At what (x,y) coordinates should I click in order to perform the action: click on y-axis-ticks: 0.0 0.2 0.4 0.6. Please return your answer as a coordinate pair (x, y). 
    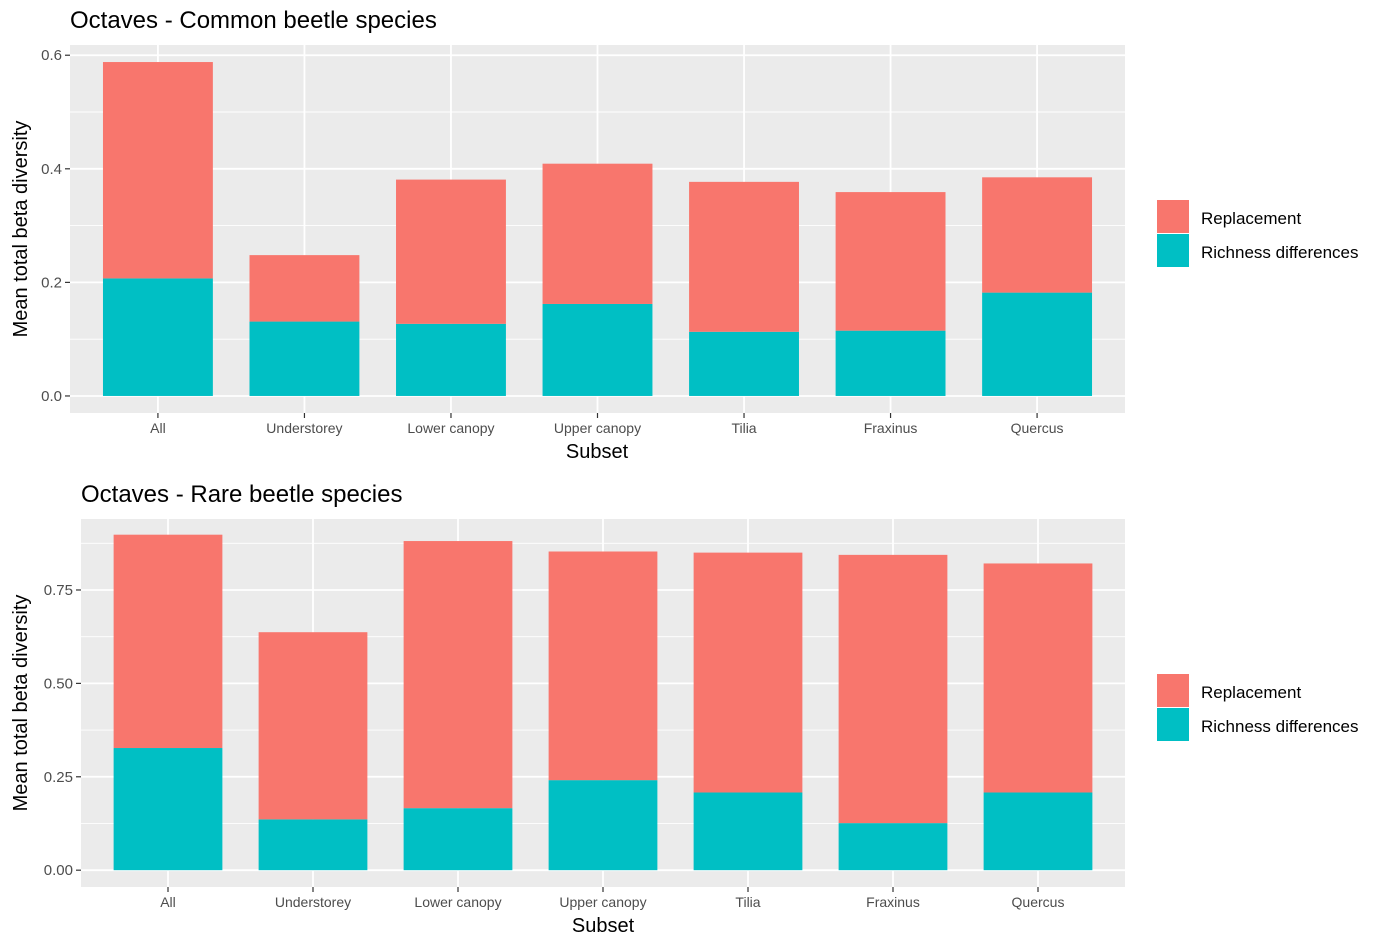
    Looking at the image, I should click on (55, 226).